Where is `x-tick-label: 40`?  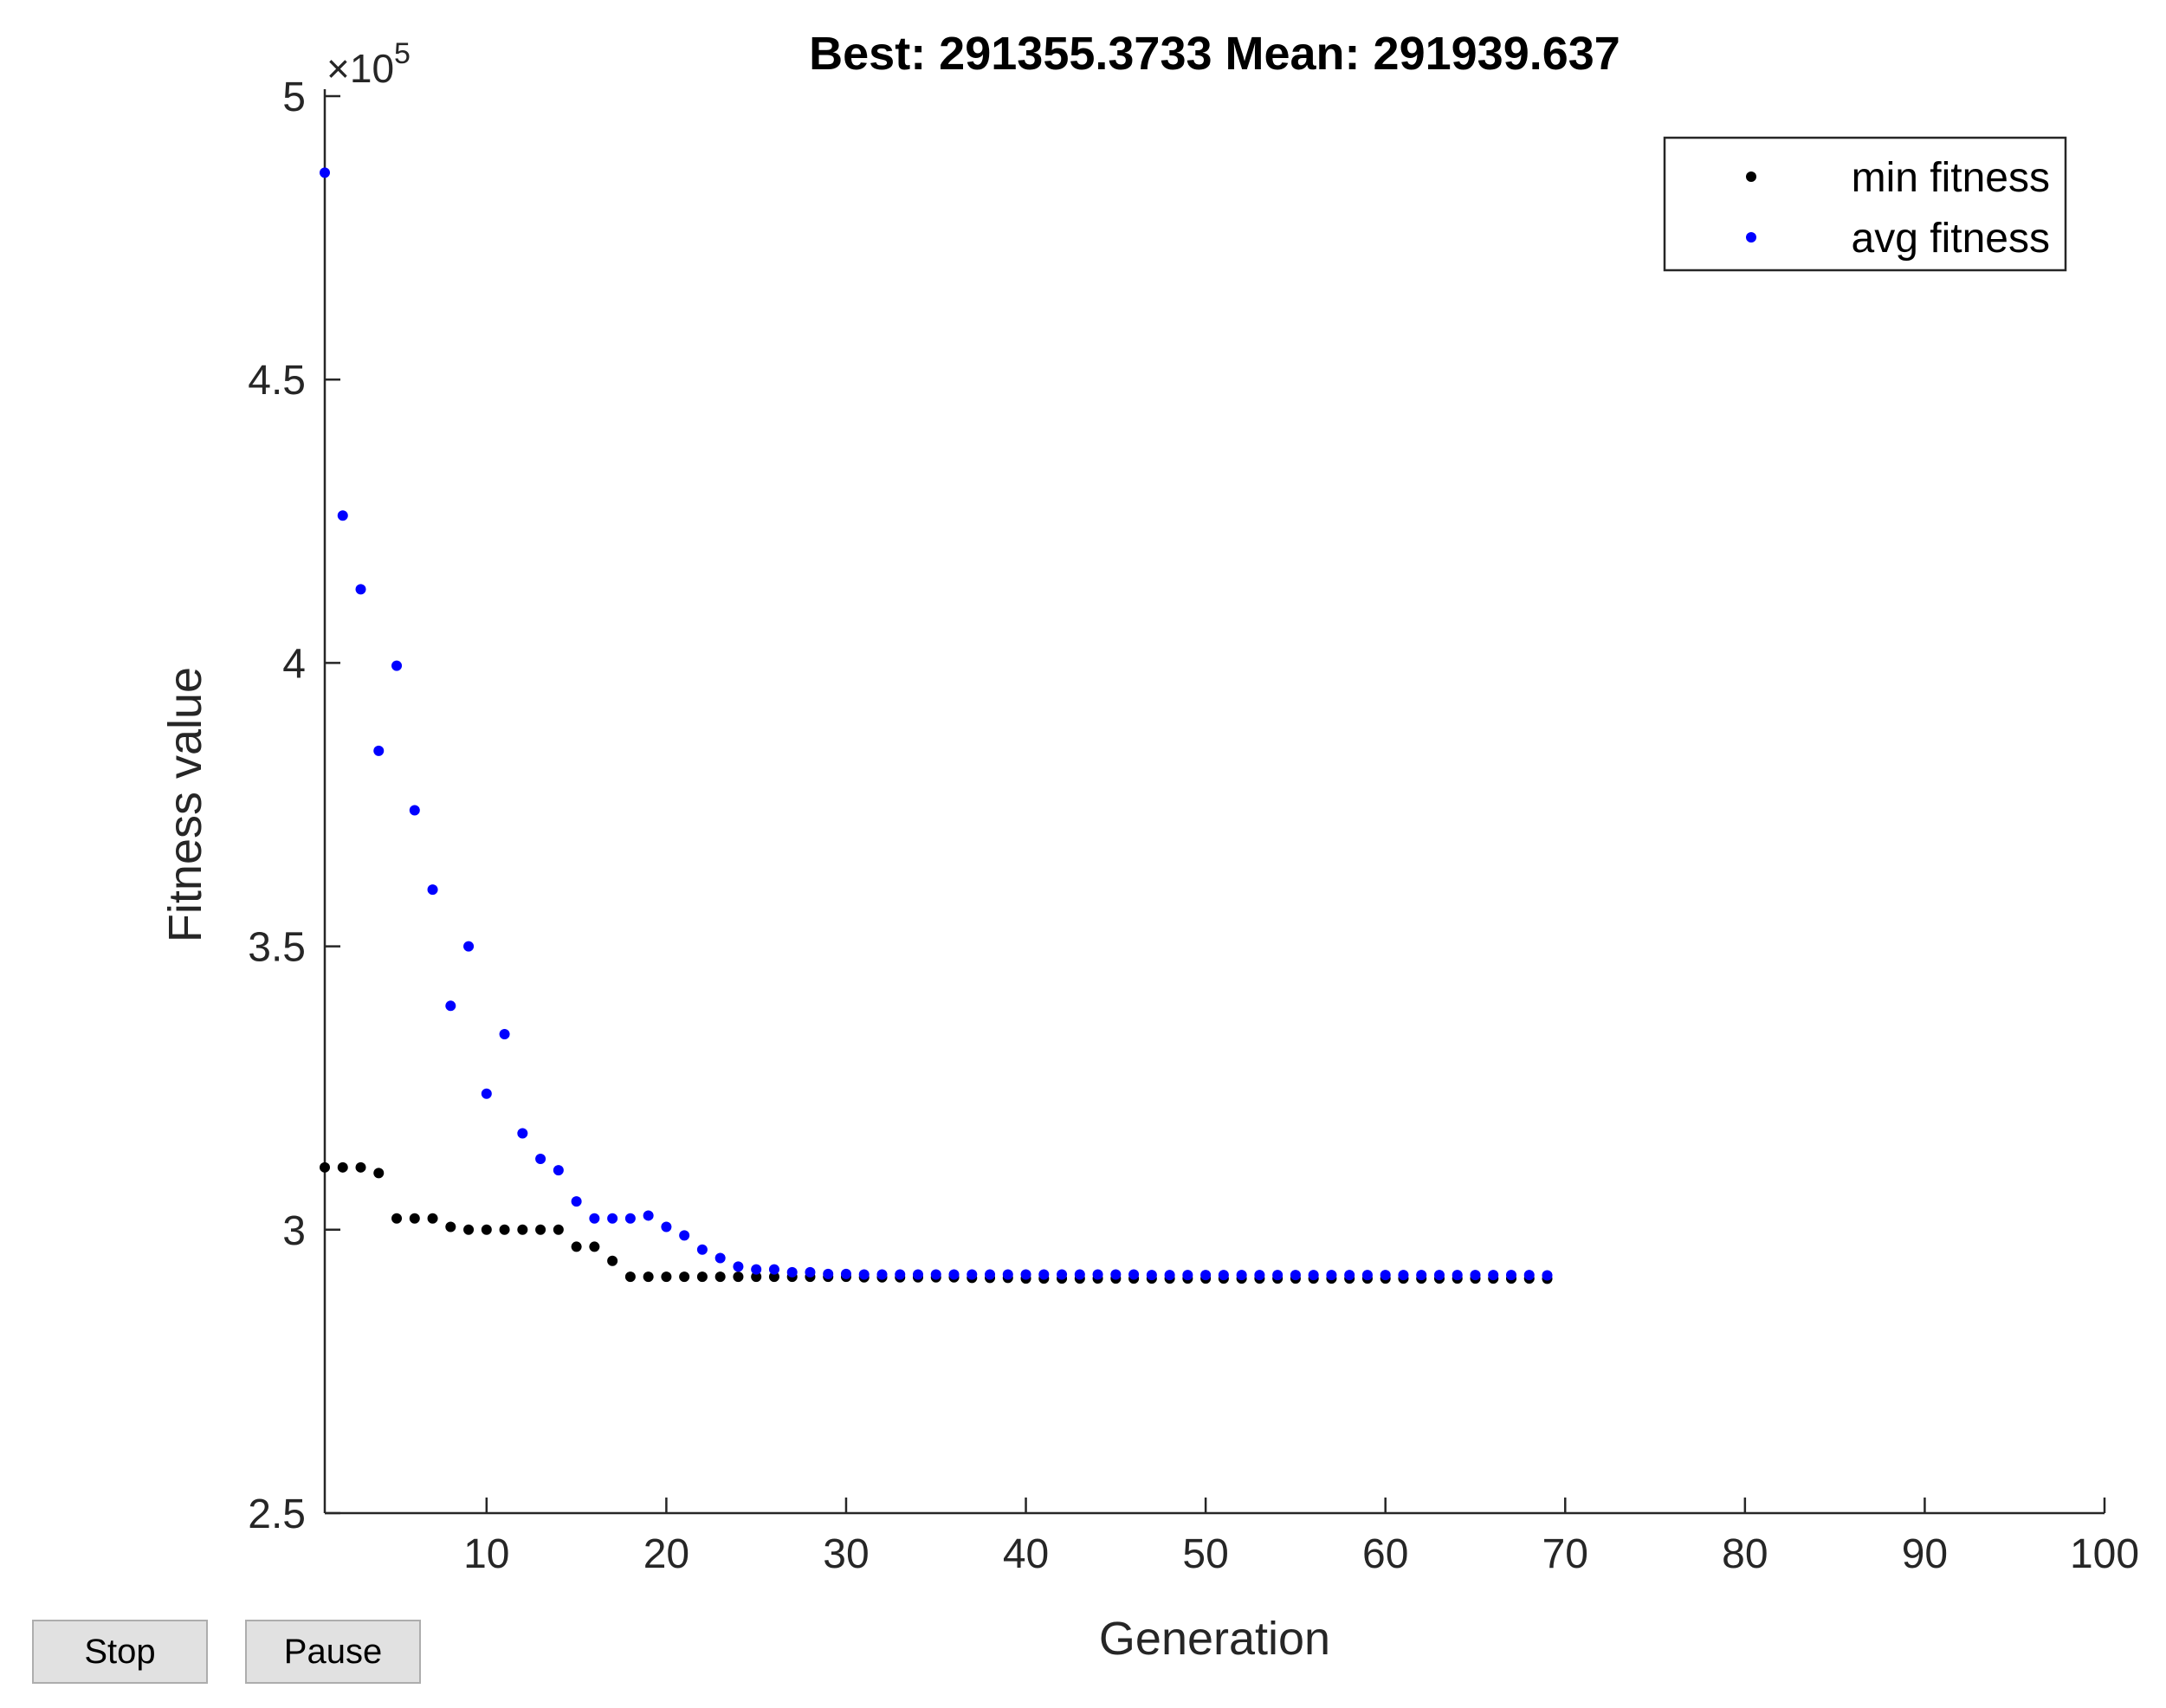
x-tick-label: 40 is located at coordinates (1026, 1554).